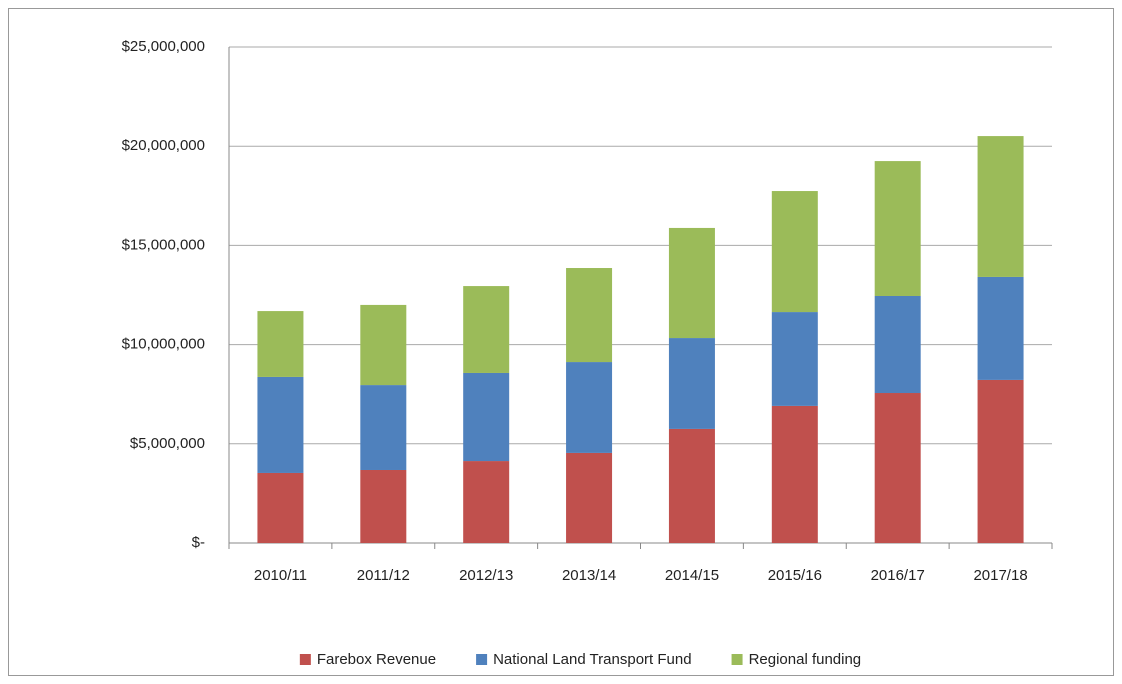 The height and width of the screenshot is (684, 1122). I want to click on x-tick-label: 2010/11, so click(280, 575).